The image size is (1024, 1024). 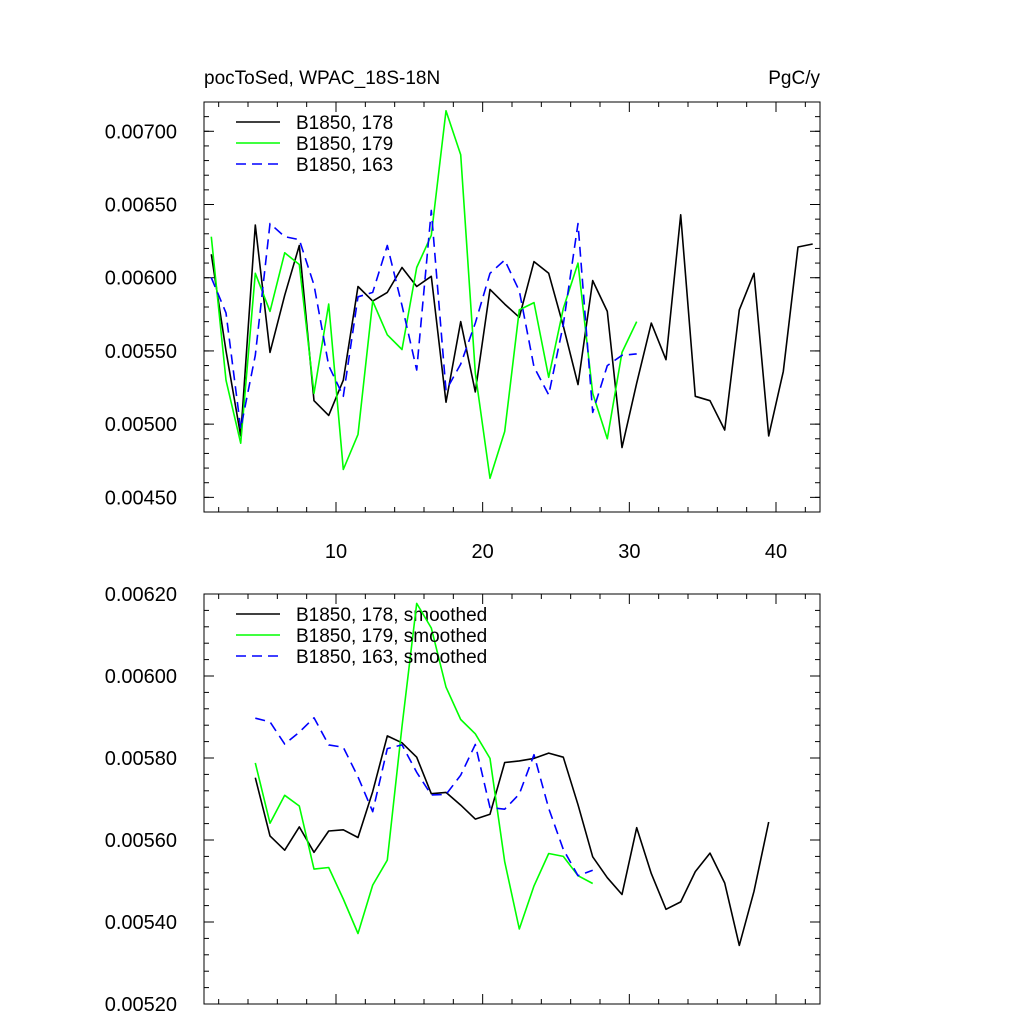 I want to click on legend-label: B1850, 179, smoothed, so click(x=391, y=636).